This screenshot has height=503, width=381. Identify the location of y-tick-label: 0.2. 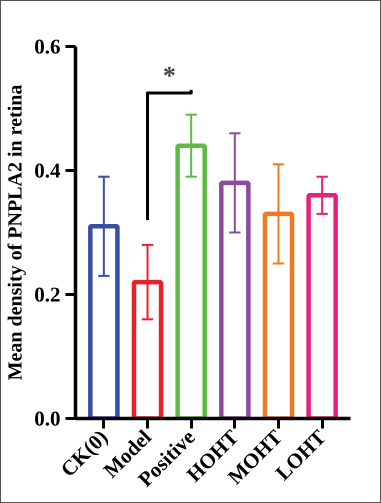
(47, 294).